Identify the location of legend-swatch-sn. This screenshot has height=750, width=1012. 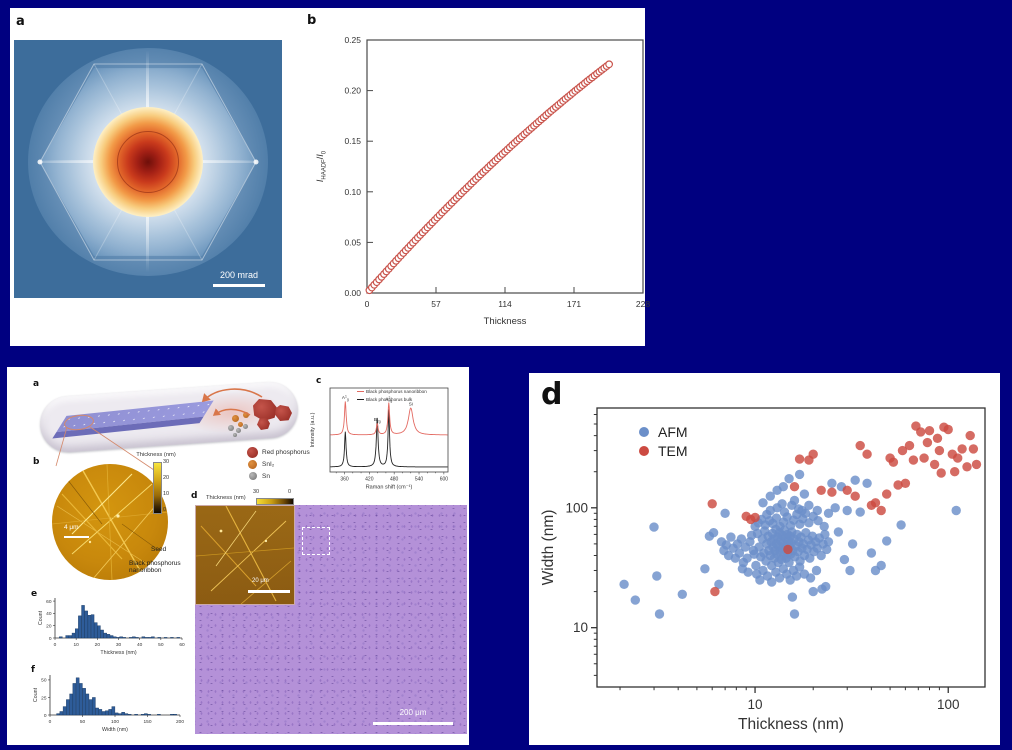
(253, 476).